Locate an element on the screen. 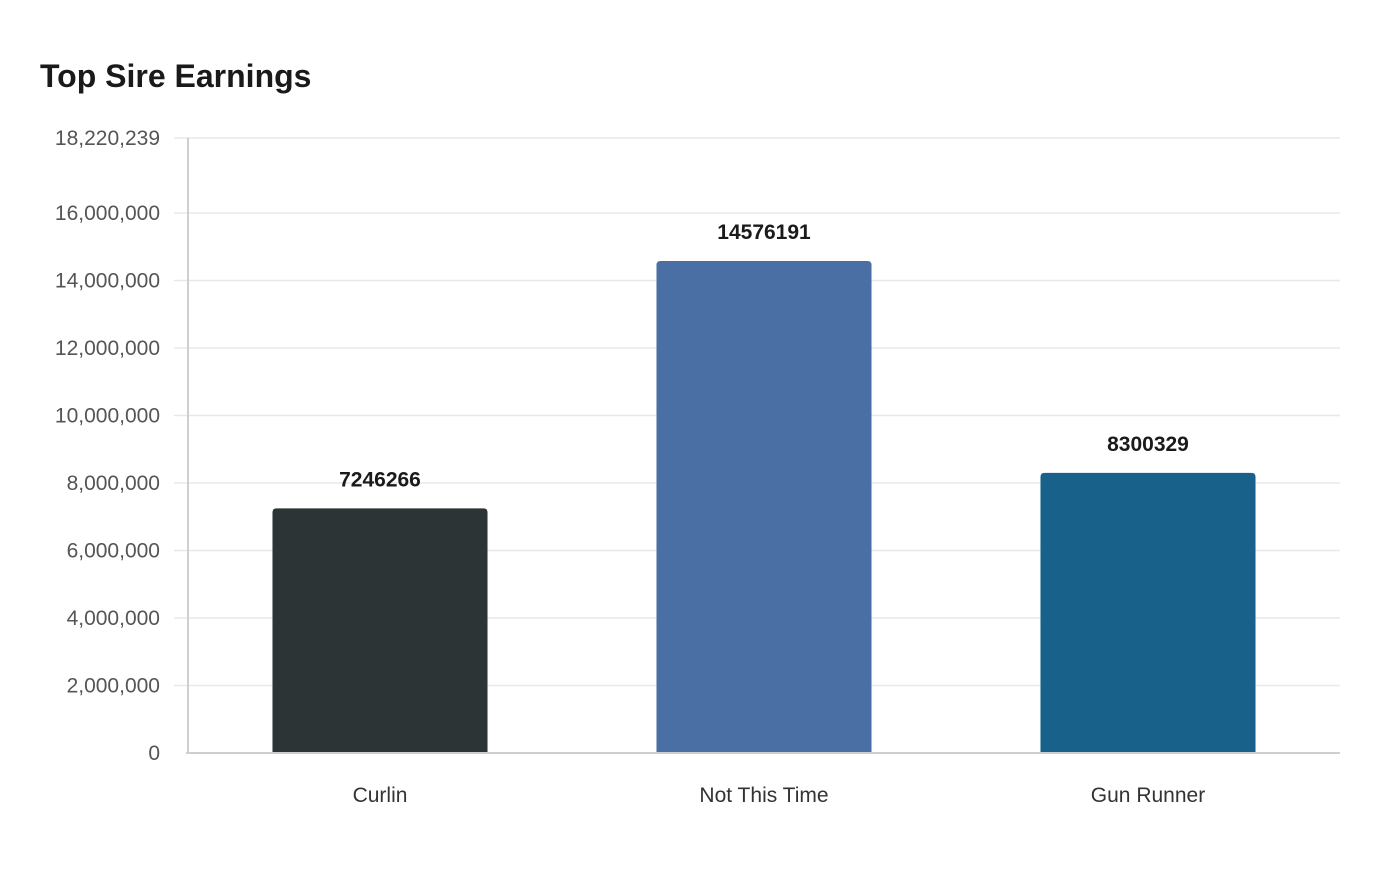  y-tick-label: 2,000,000 is located at coordinates (113, 685).